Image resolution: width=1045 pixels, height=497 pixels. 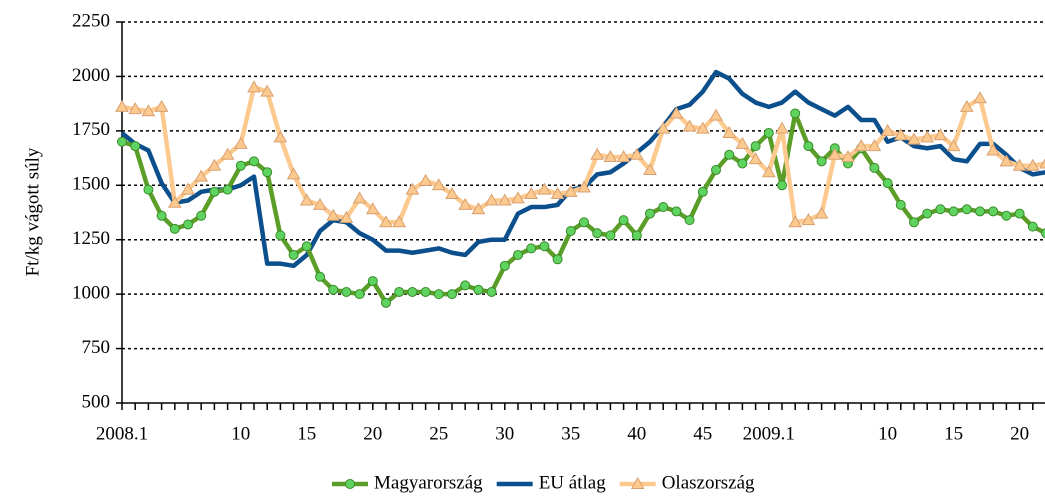 I want to click on legend-label: EU átlag, so click(x=573, y=482).